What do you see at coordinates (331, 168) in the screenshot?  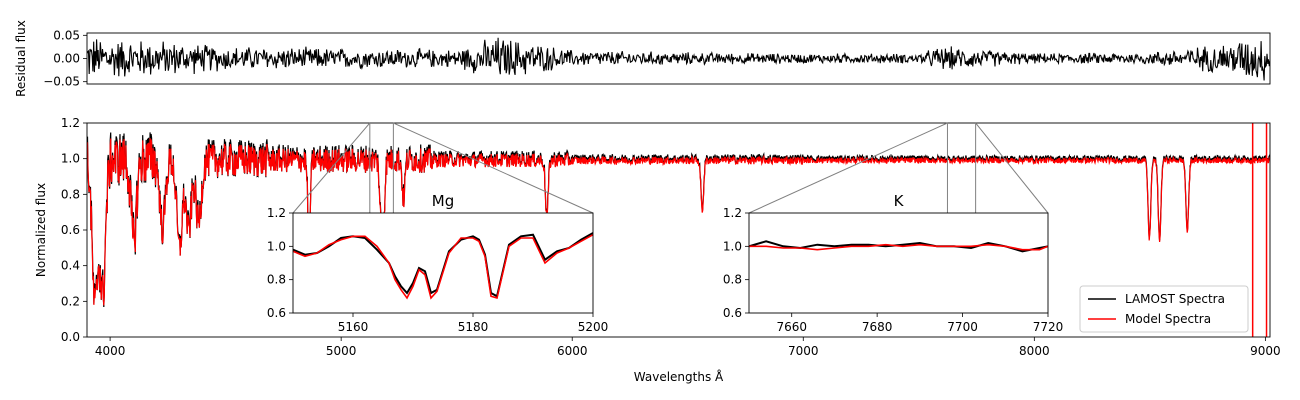 I see `inset-mg-connector-left` at bounding box center [331, 168].